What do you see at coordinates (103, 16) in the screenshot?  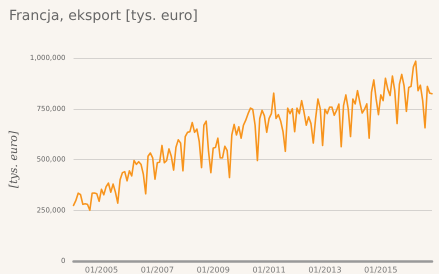 I see `chart-title: Francja, eksport [tys. euro]` at bounding box center [103, 16].